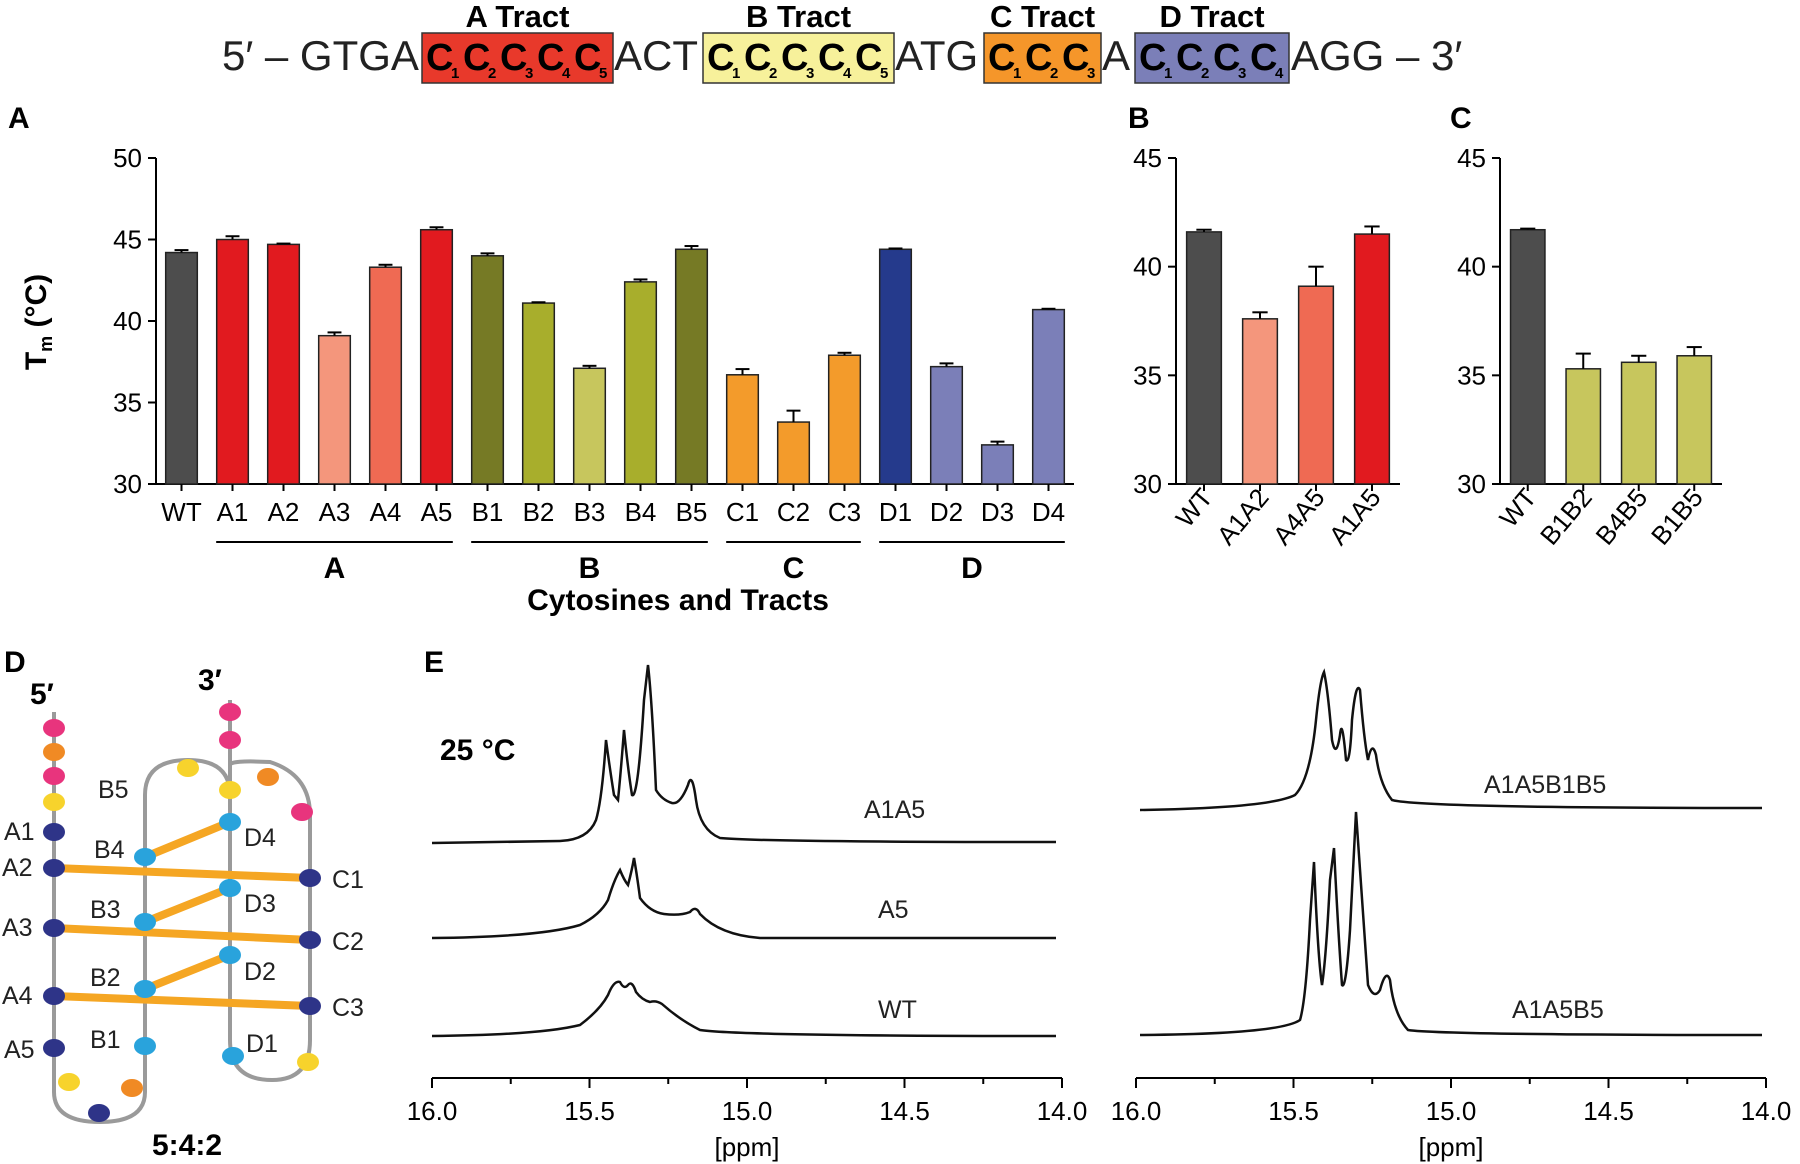 The image size is (1800, 1164). I want to click on label-b3: B3, so click(105, 910).